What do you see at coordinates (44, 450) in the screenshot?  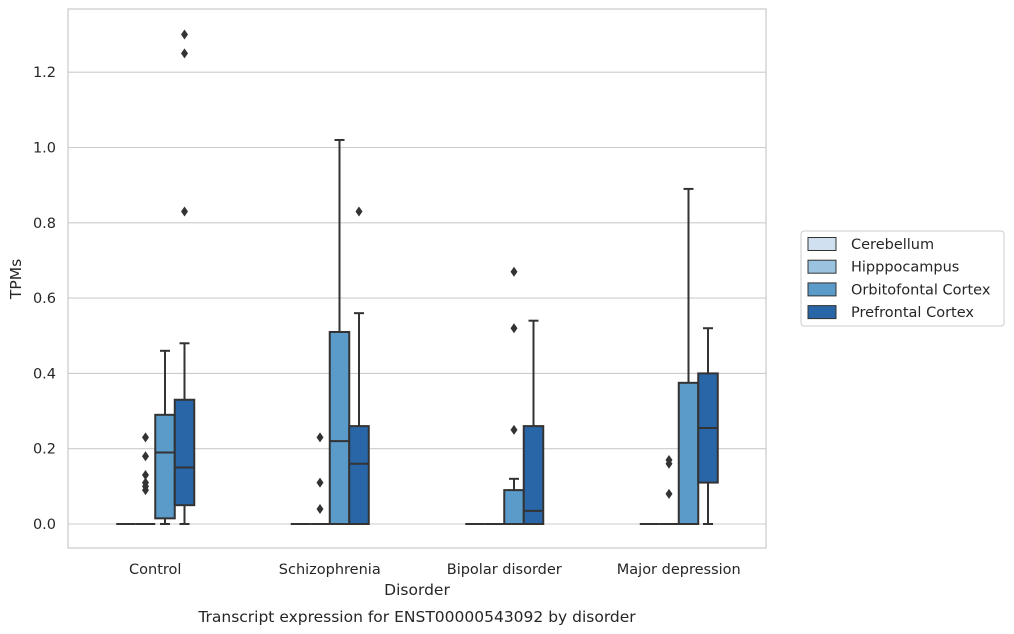 I see `y-tick-label: 0.2` at bounding box center [44, 450].